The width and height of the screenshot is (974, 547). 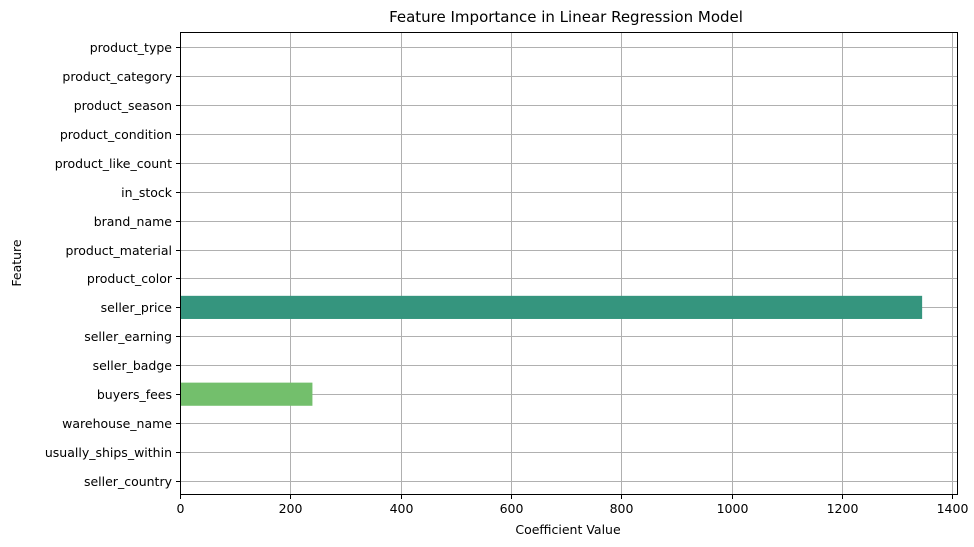 I want to click on y-tick-label: product_condition, so click(x=116, y=134).